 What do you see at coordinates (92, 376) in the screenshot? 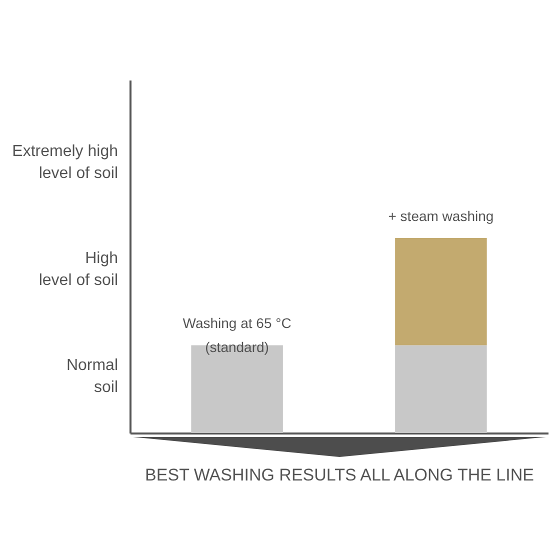
I see `text: Normal soil` at bounding box center [92, 376].